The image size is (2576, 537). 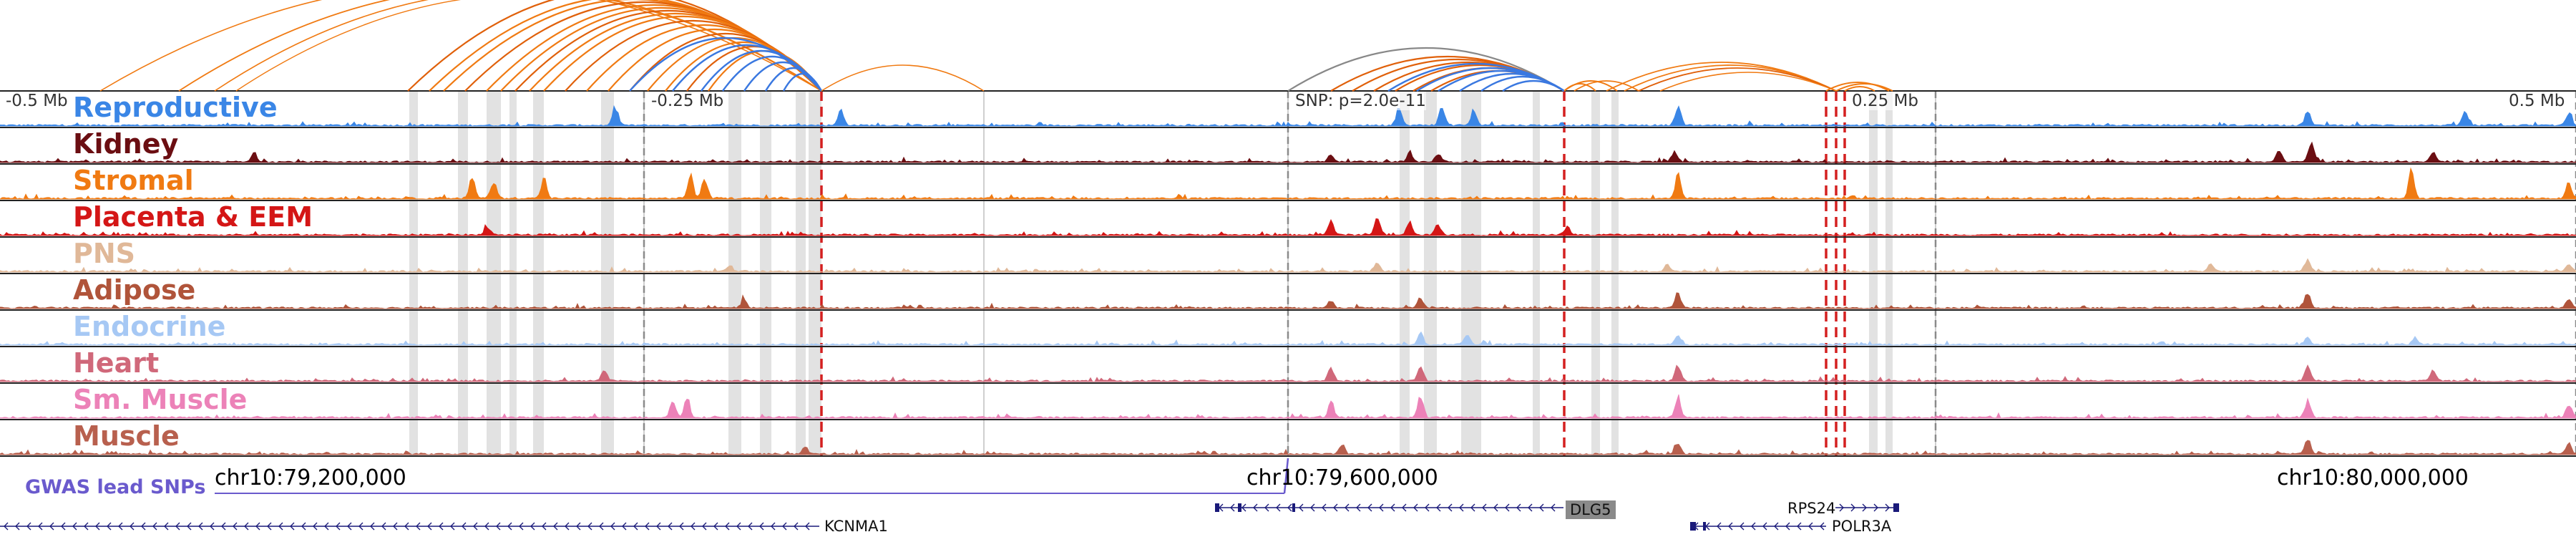 What do you see at coordinates (2373, 477) in the screenshot?
I see `coordinate-label-80-0m: chr10:80,000,000` at bounding box center [2373, 477].